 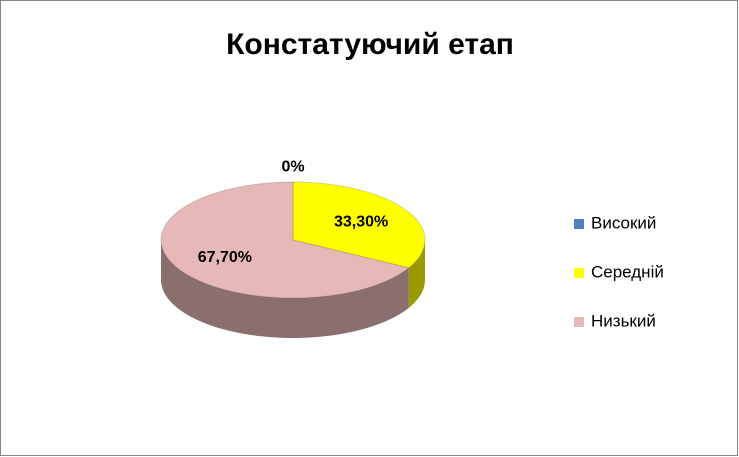 What do you see at coordinates (361, 221) in the screenshot?
I see `data-label: 33,30%` at bounding box center [361, 221].